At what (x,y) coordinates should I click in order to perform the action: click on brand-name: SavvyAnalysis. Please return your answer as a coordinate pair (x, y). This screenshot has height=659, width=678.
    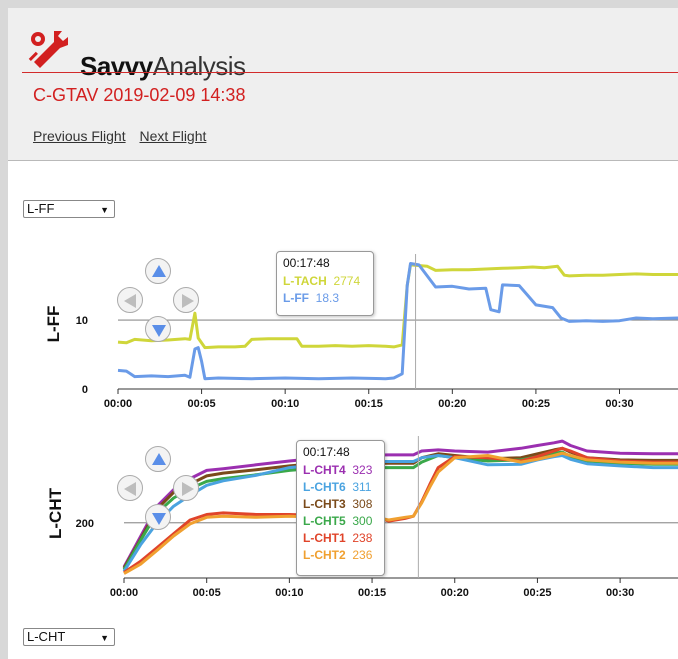
    Looking at the image, I should click on (163, 66).